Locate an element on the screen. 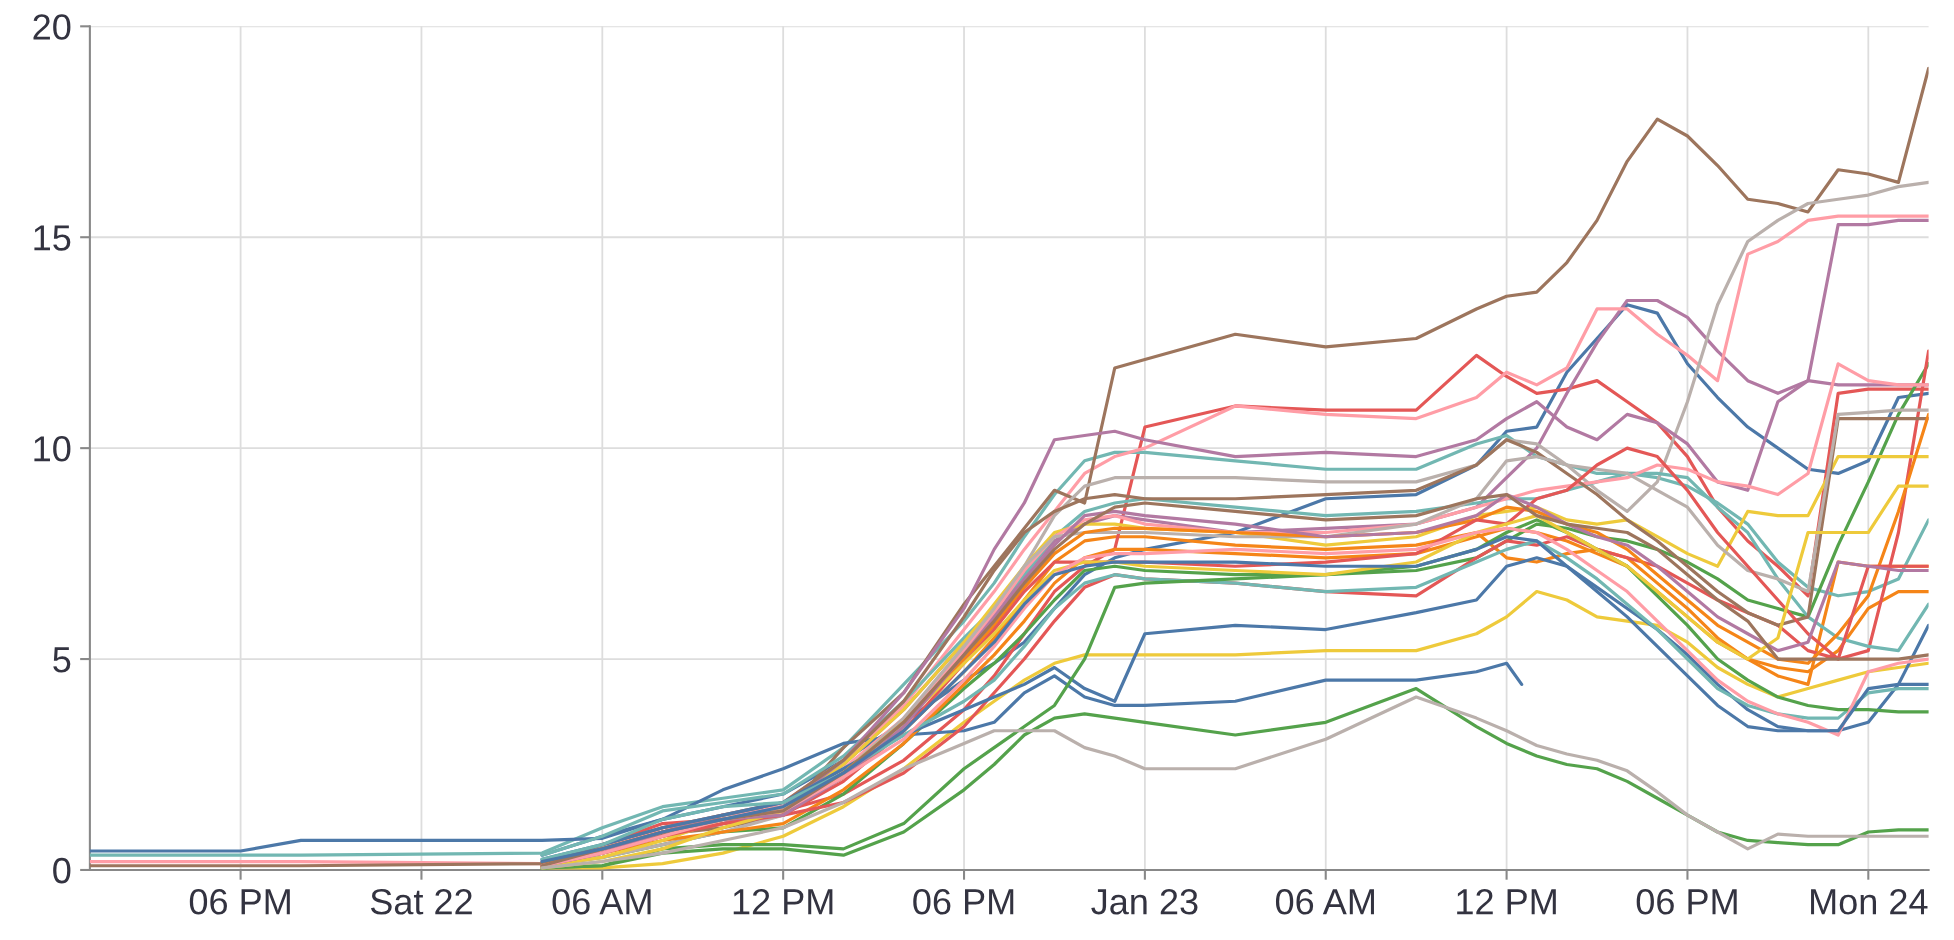  y-tick-label: 10 is located at coordinates (52, 449).